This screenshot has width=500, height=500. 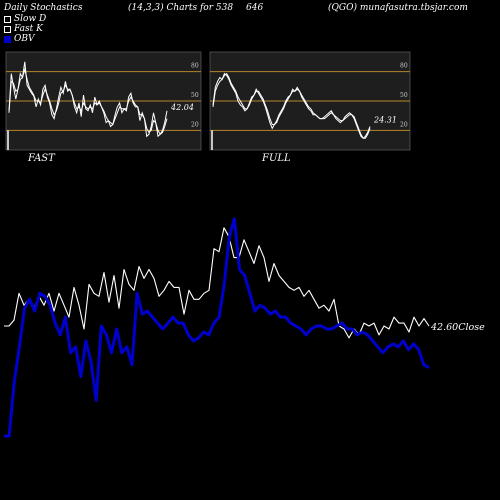 What do you see at coordinates (385, 119) in the screenshot?
I see `last-value-label: 24.31` at bounding box center [385, 119].